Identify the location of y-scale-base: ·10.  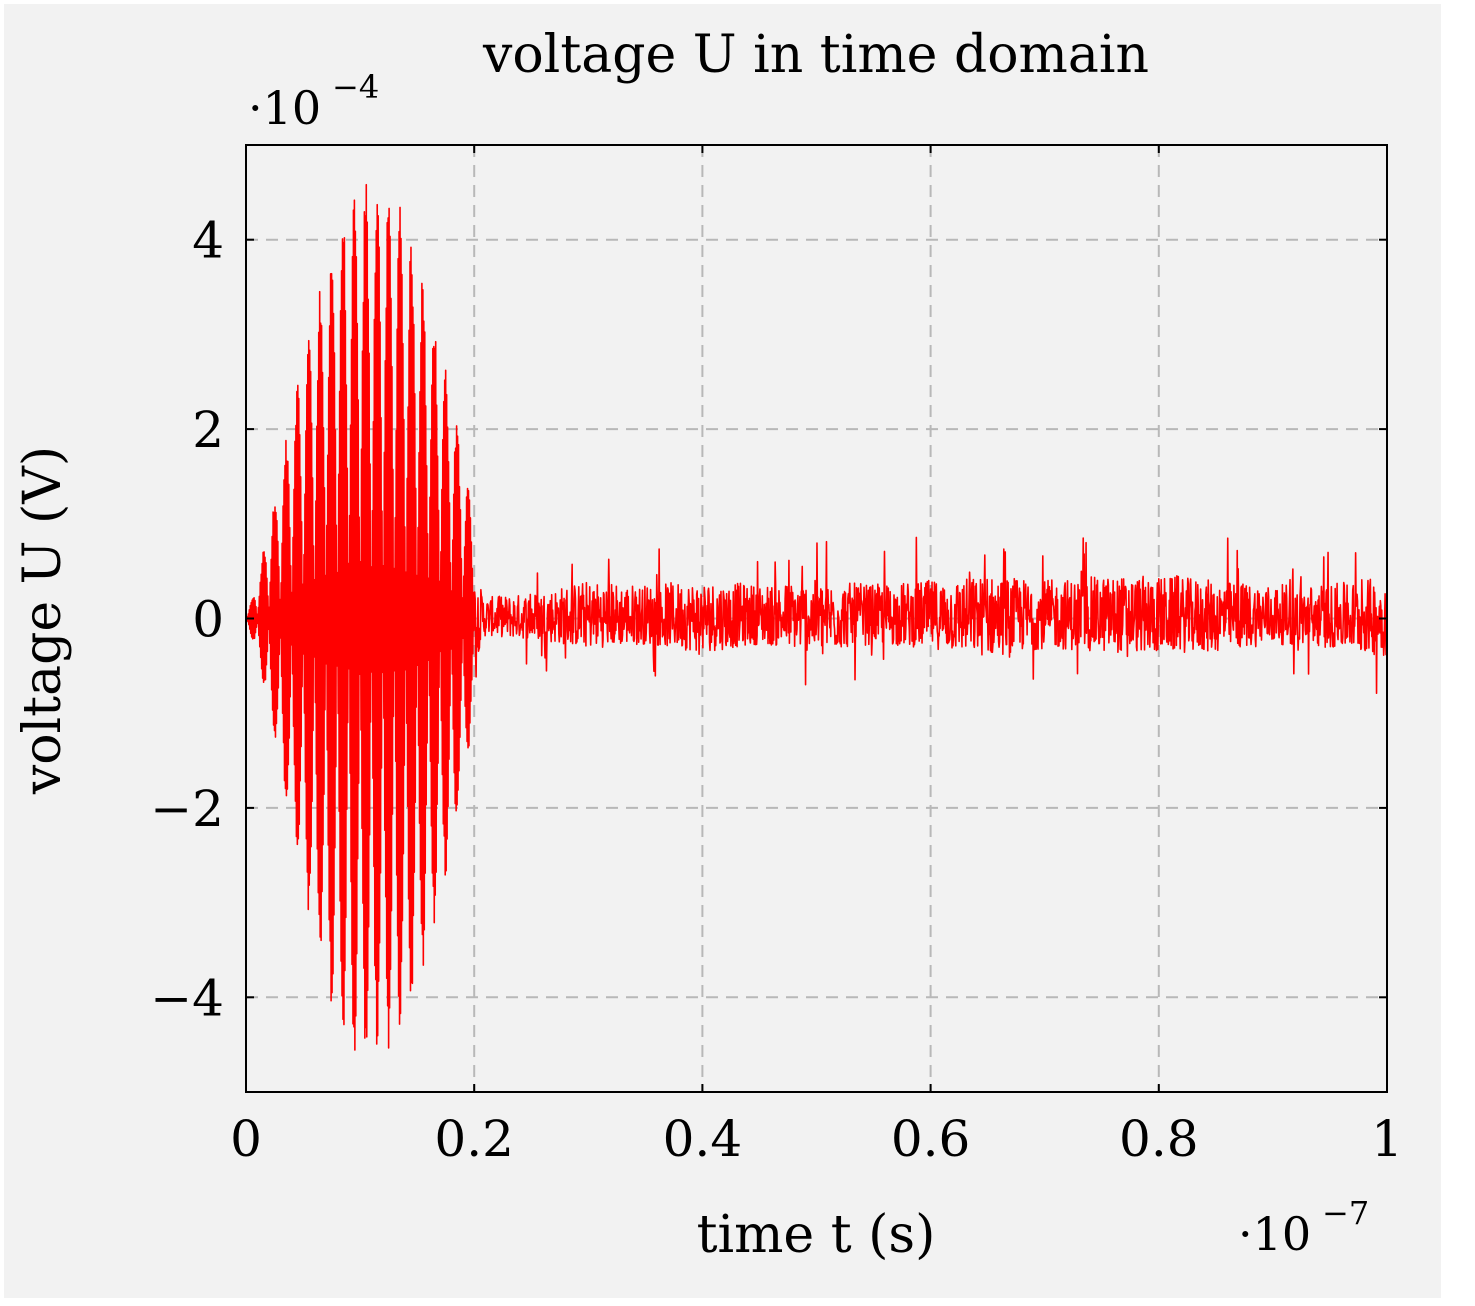
(284, 108).